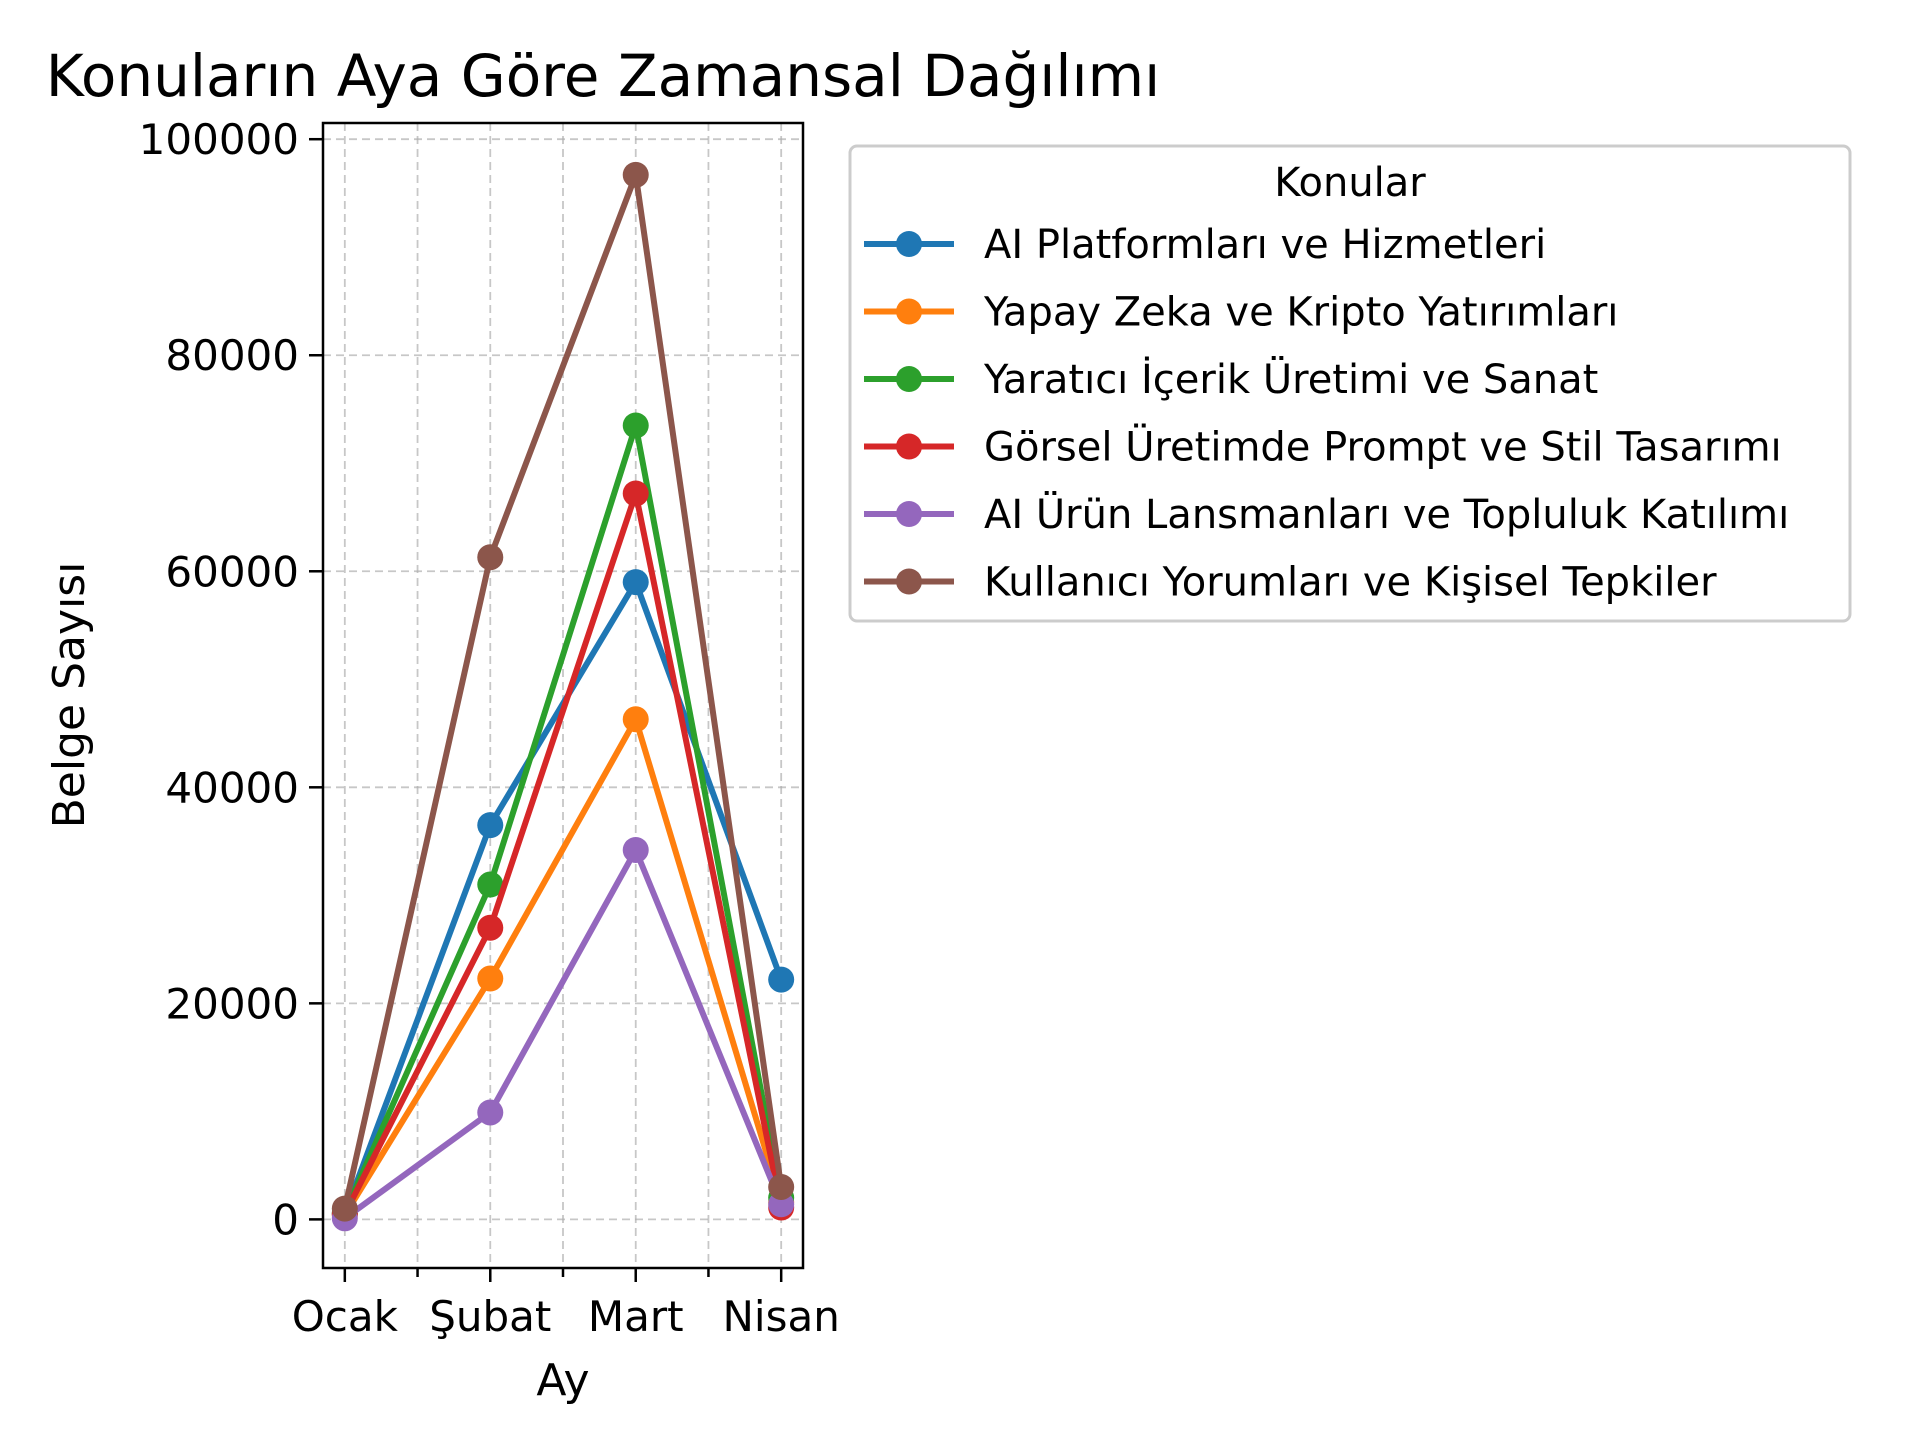 The width and height of the screenshot is (1920, 1440). I want to click on chart-title: Konuların Aya Göre Zamansal Dağılımı, so click(603, 76).